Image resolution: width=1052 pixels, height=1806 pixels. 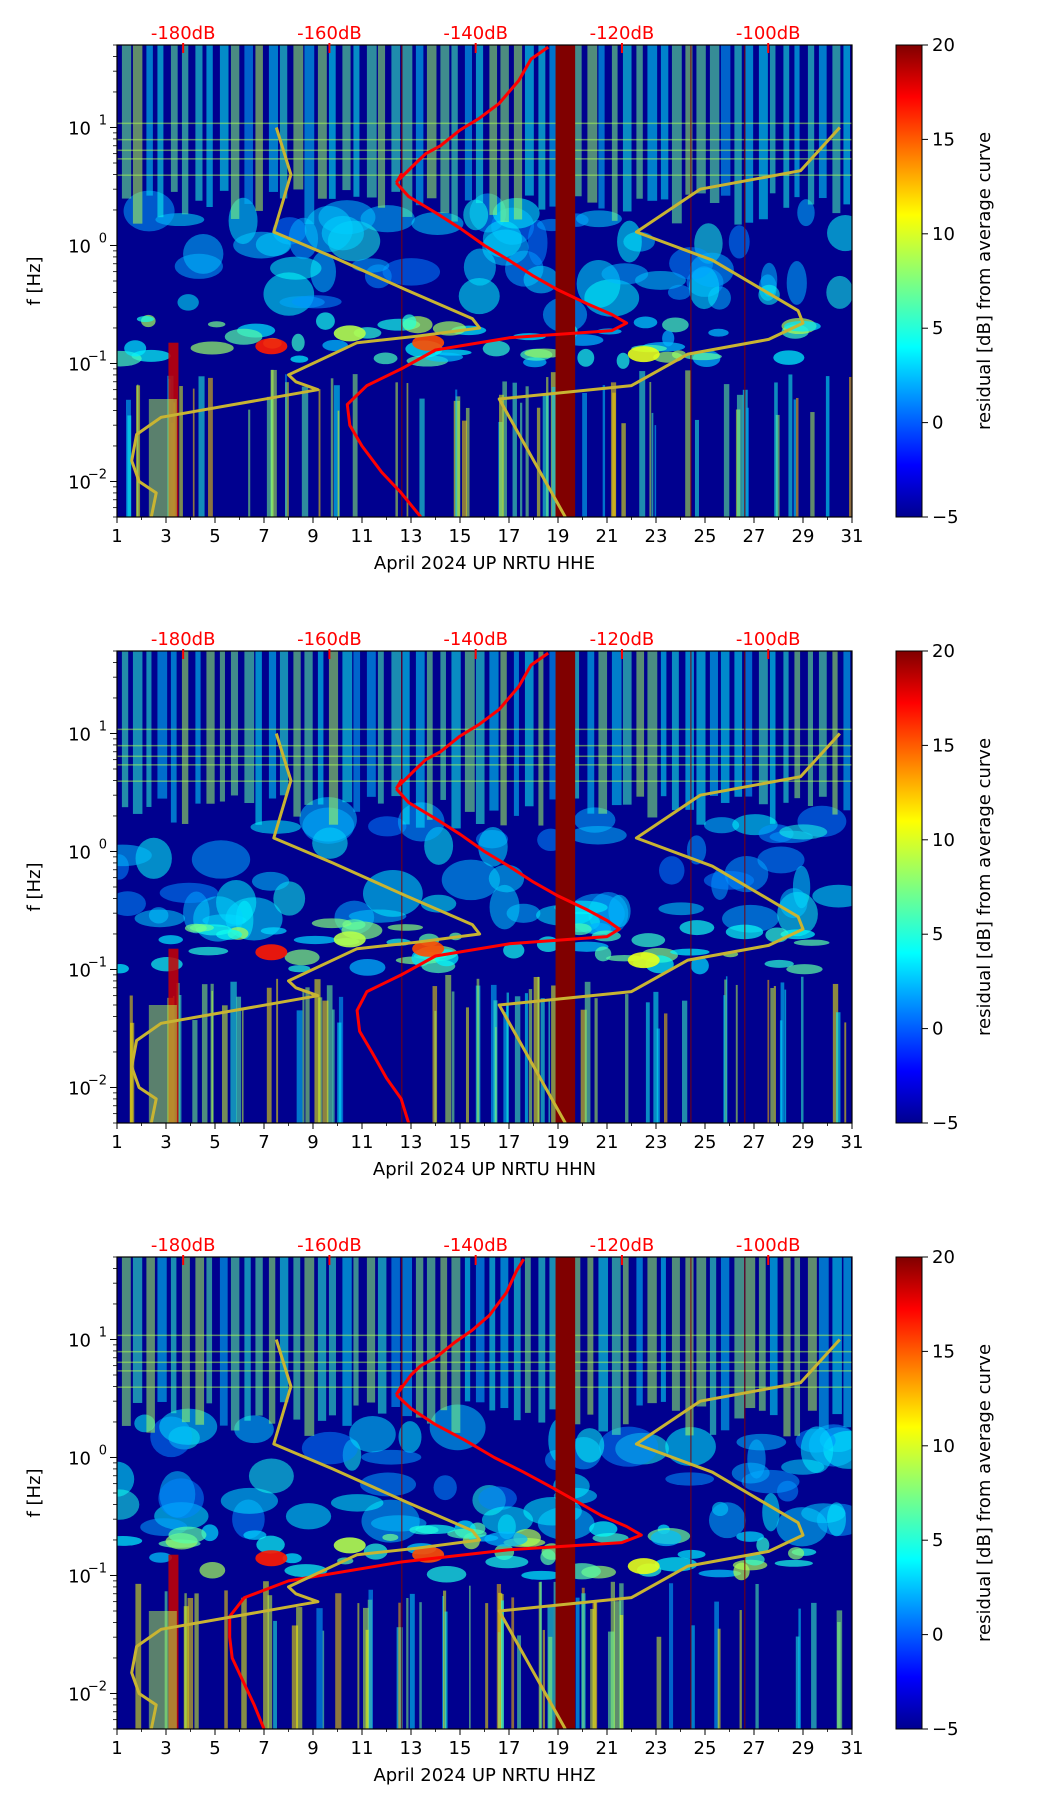 What do you see at coordinates (484, 563) in the screenshot?
I see `x-axis-label: April 2024 UP NRTU HHE` at bounding box center [484, 563].